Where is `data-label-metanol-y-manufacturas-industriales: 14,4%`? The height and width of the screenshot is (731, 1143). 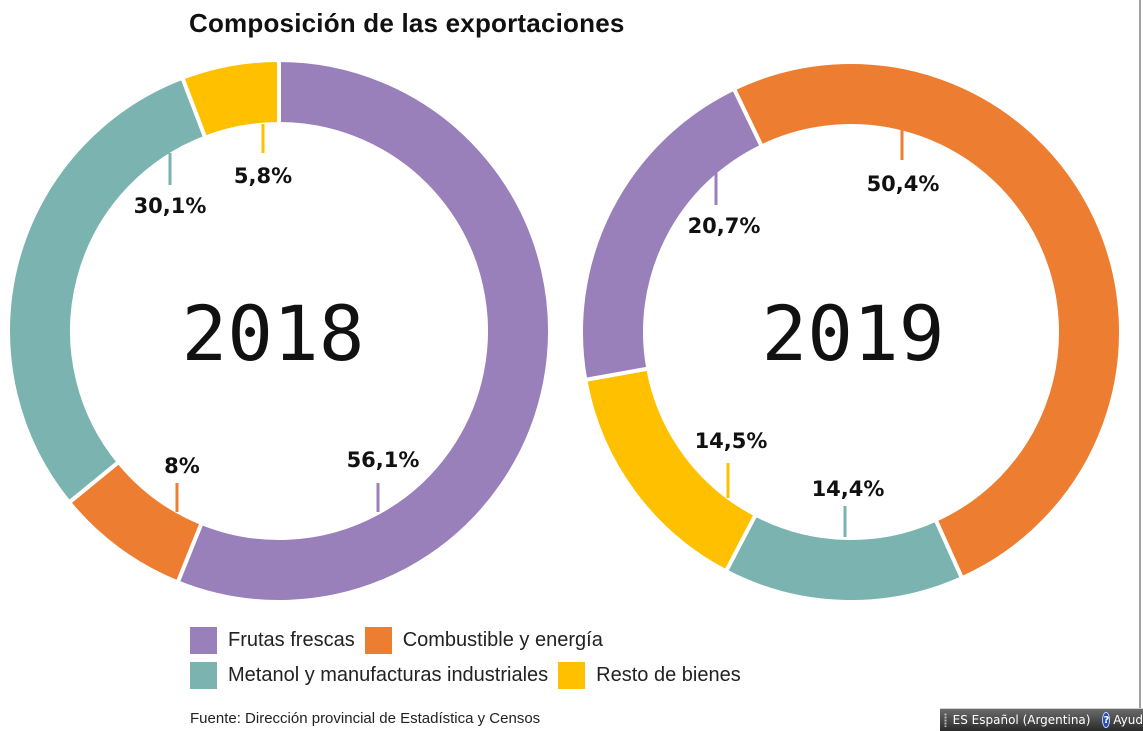
data-label-metanol-y-manufacturas-industriales: 14,4% is located at coordinates (848, 489).